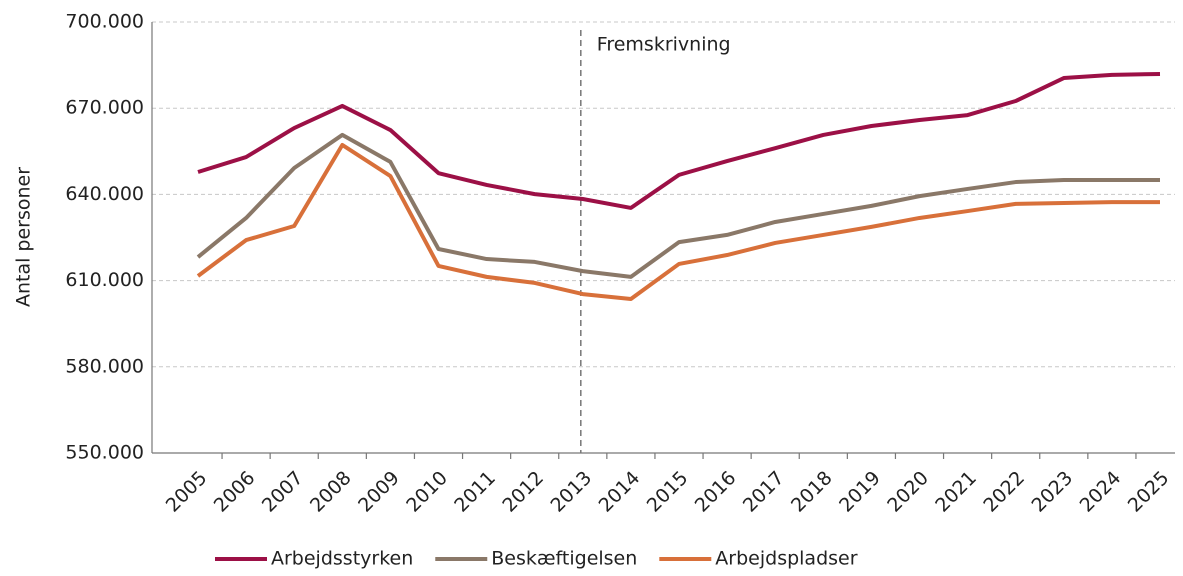 This screenshot has height=576, width=1183. Describe the element at coordinates (664, 45) in the screenshot. I see `annotation: Fremskrivning` at that location.